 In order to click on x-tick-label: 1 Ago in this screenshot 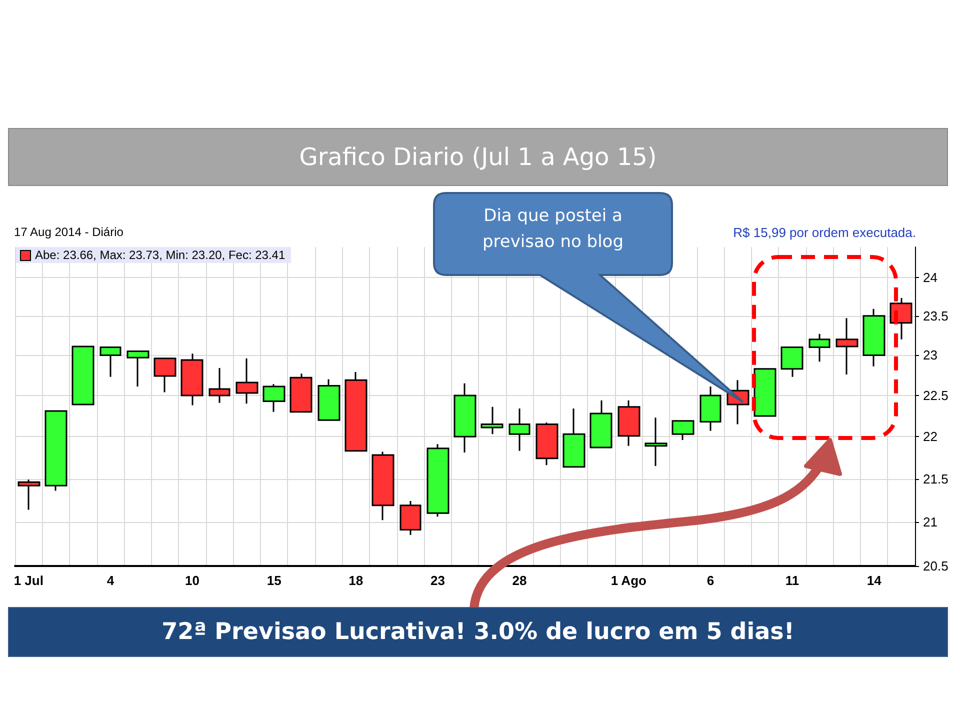, I will do `click(628, 580)`.